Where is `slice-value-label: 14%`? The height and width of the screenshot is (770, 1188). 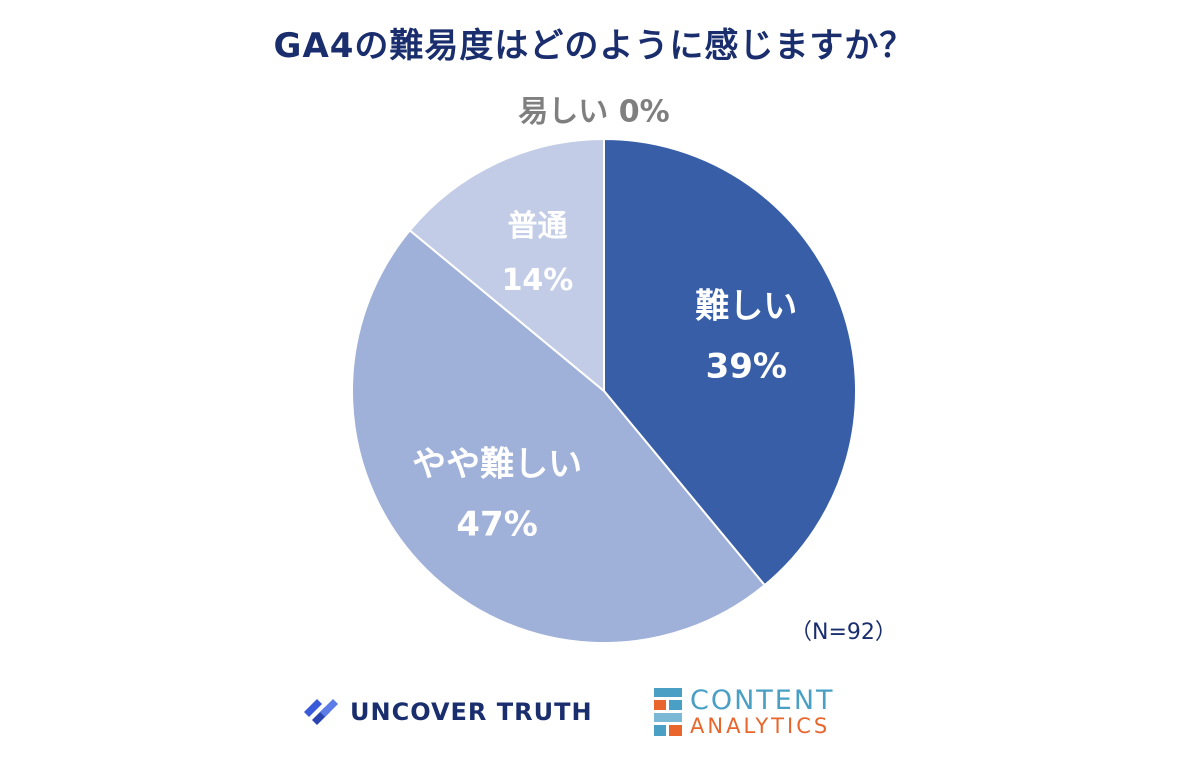 slice-value-label: 14% is located at coordinates (538, 280).